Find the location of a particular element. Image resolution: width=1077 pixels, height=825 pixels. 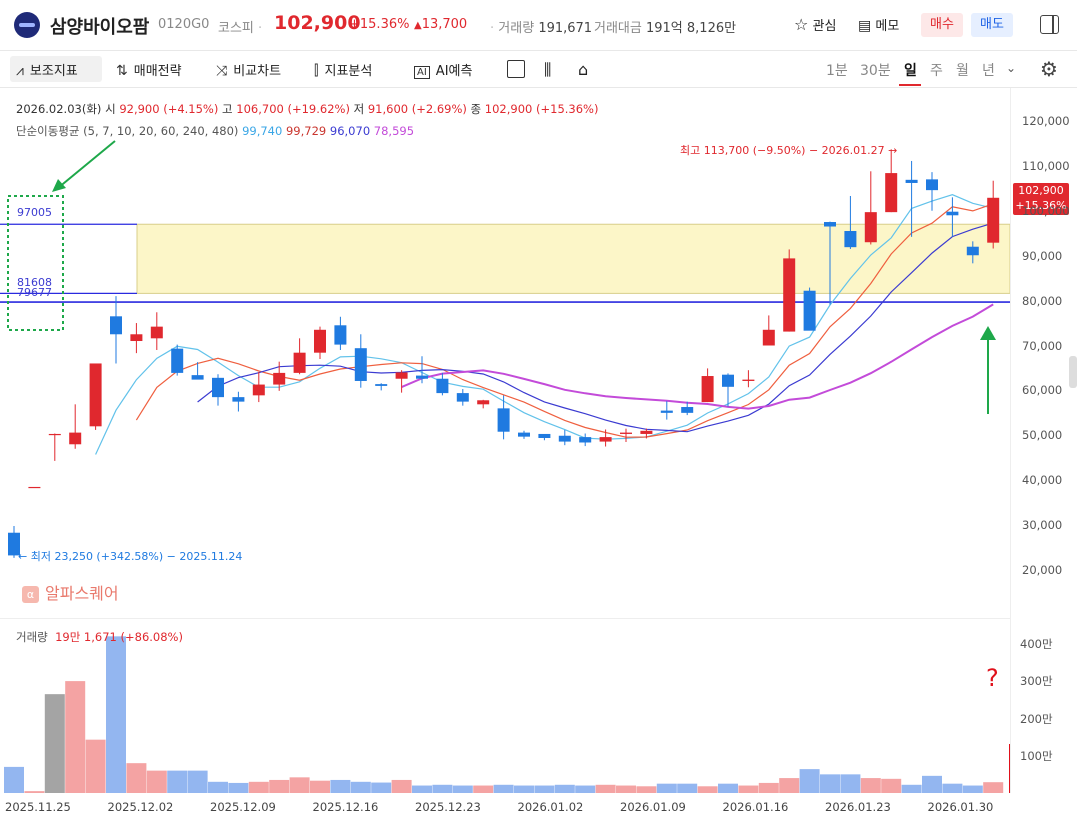

active-period-underline is located at coordinates (910, 85).